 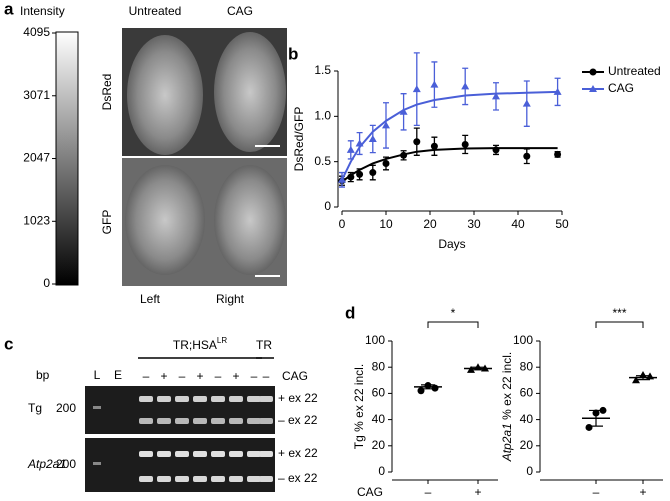 I want to click on legend-marker, so click(x=593, y=88).